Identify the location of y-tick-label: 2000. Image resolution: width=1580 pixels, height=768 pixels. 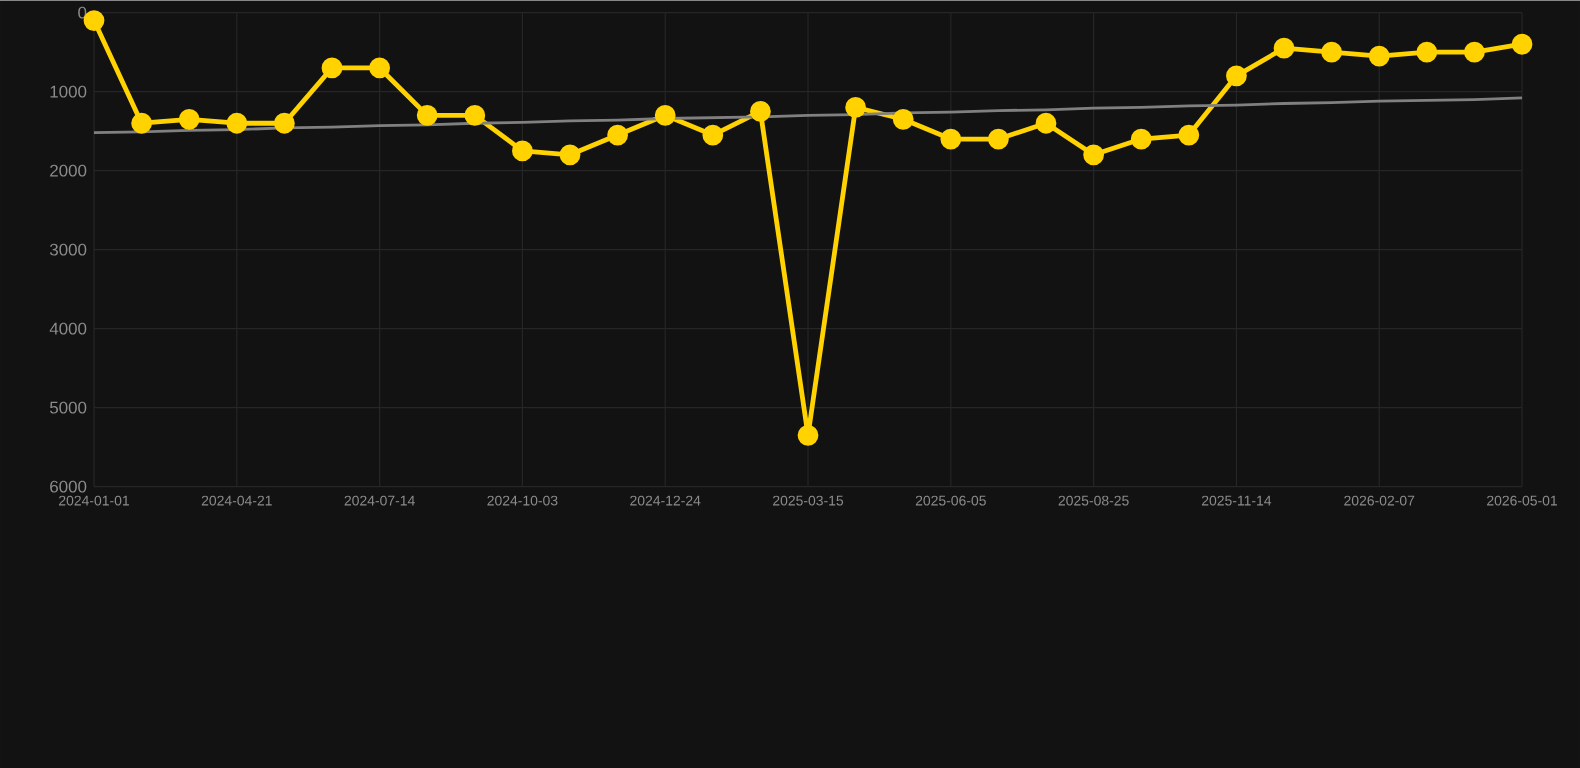
(68, 170).